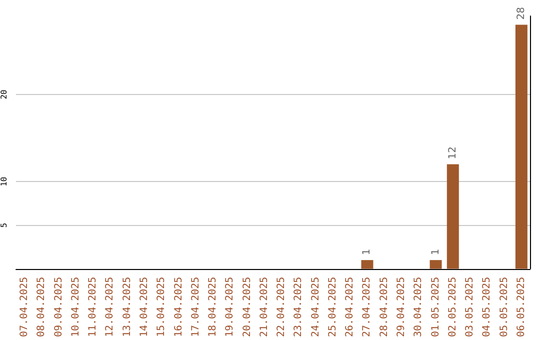 The image size is (540, 340). I want to click on y-tick-label: 10, so click(4, 181).